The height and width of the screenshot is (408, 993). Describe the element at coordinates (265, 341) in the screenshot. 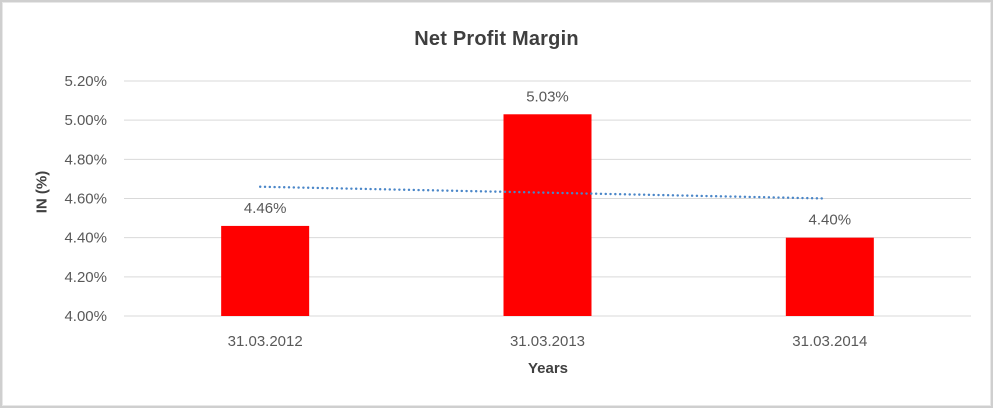

I see `x-tick-label: 31.03.2012` at that location.